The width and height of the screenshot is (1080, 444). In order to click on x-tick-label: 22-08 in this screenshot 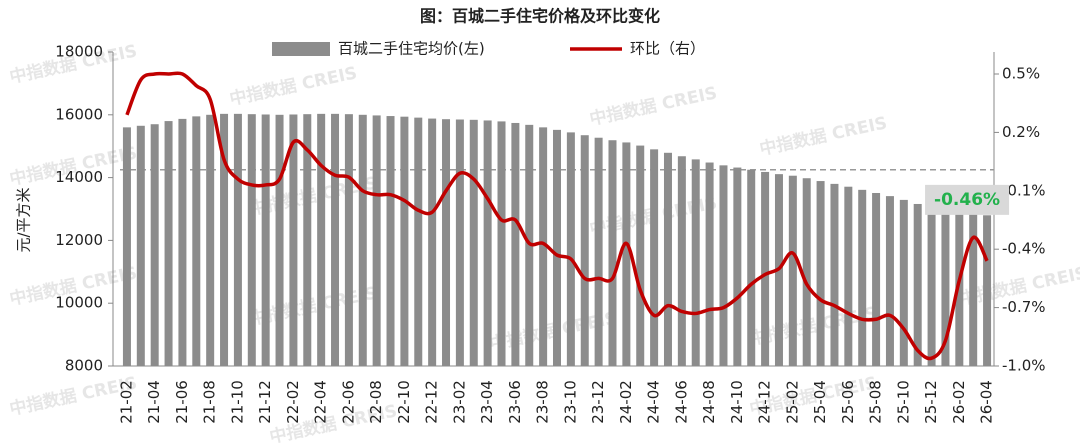, I will do `click(376, 402)`.